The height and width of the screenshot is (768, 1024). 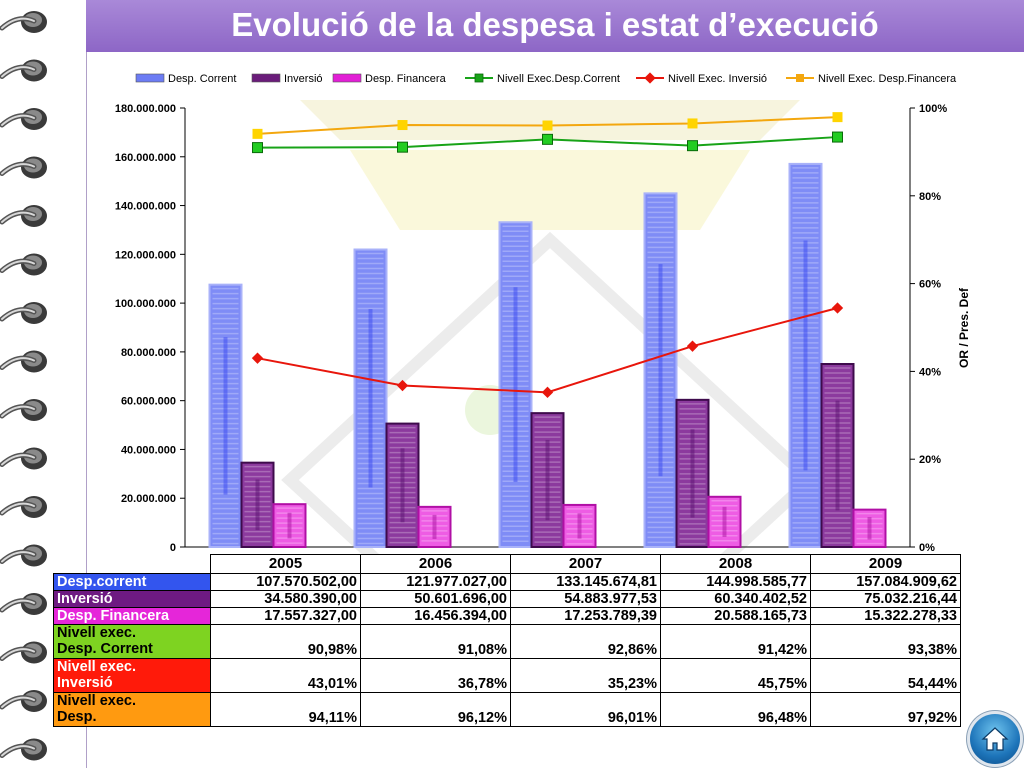 I want to click on table-row-label: Nivell exec. Desp., so click(x=132, y=709).